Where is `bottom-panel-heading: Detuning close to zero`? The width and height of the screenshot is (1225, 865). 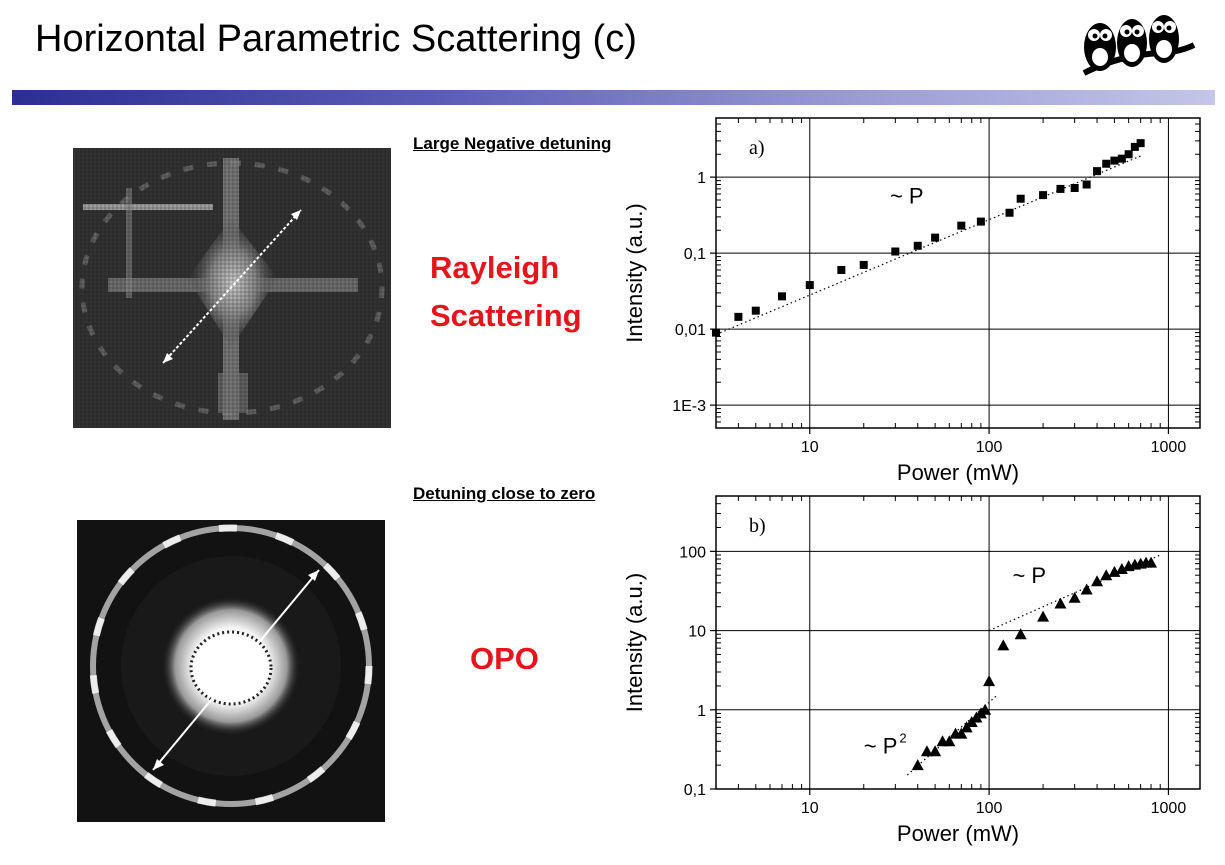
bottom-panel-heading: Detuning close to zero is located at coordinates (504, 493).